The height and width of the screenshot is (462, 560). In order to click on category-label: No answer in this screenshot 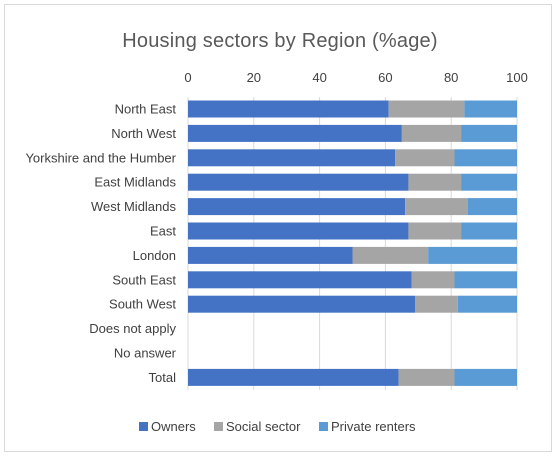, I will do `click(145, 353)`.